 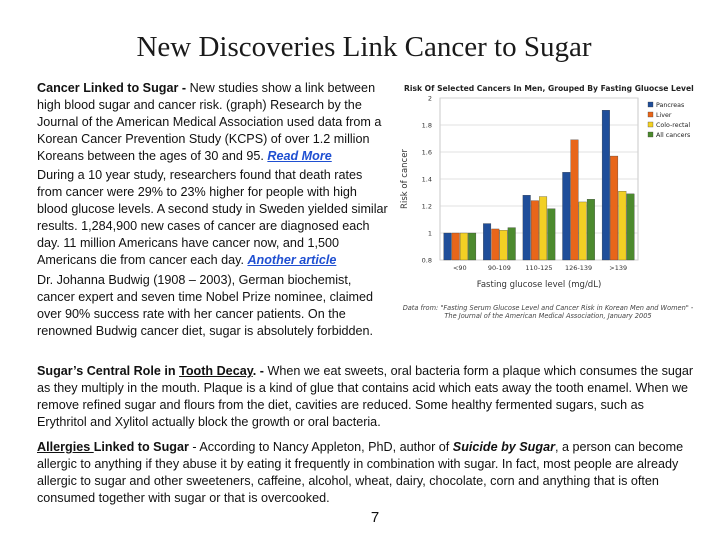 What do you see at coordinates (673, 135) in the screenshot?
I see `legend-label: All cancers` at bounding box center [673, 135].